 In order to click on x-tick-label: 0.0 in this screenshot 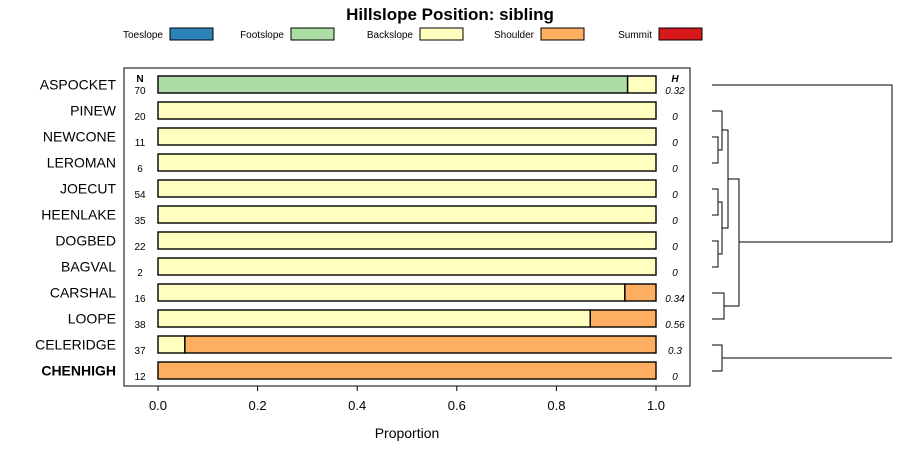, I will do `click(158, 405)`.